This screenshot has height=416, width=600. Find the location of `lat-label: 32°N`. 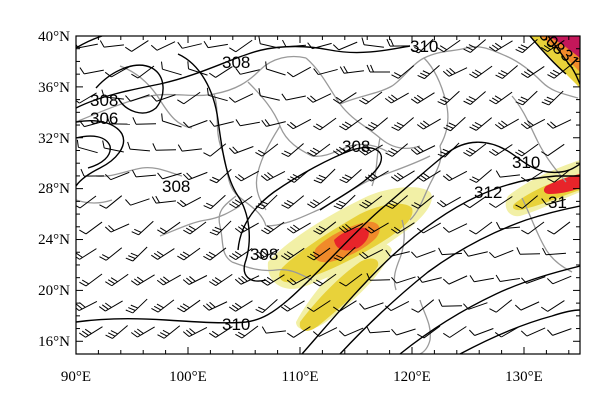

lat-label: 32°N is located at coordinates (54, 139).